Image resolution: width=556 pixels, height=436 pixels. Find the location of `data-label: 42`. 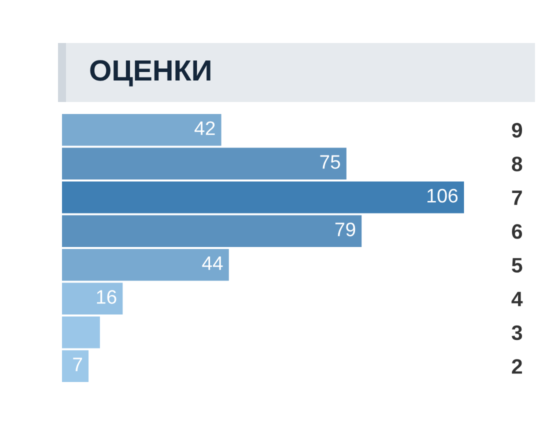

data-label: 42 is located at coordinates (204, 128).